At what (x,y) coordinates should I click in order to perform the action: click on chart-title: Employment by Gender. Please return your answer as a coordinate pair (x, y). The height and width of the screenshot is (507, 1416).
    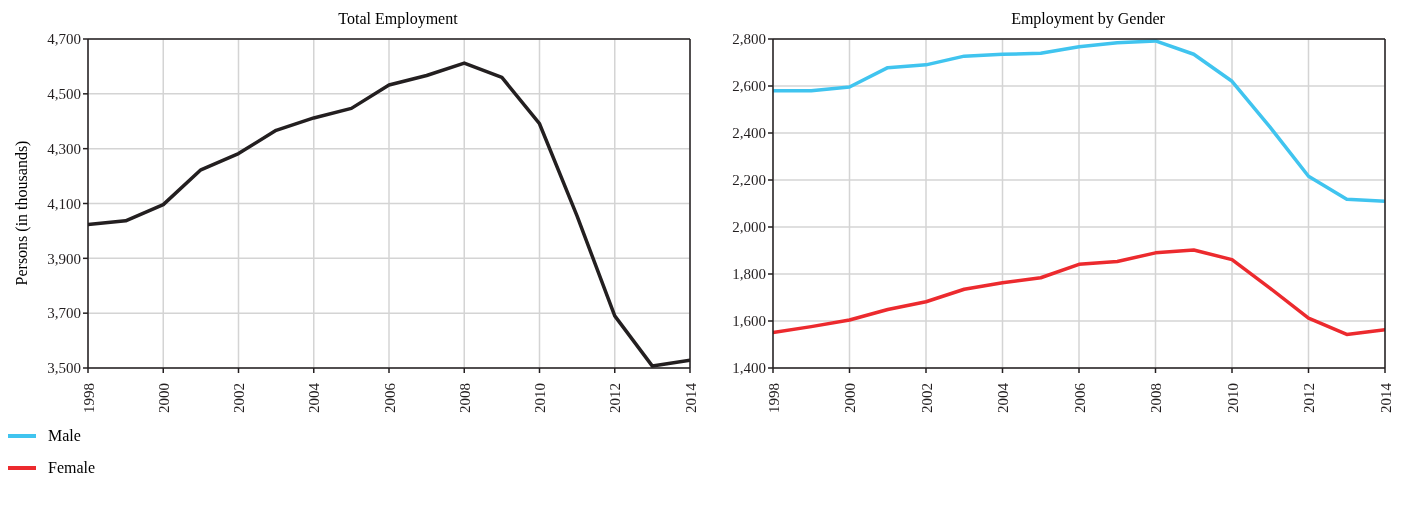
    Looking at the image, I should click on (1088, 19).